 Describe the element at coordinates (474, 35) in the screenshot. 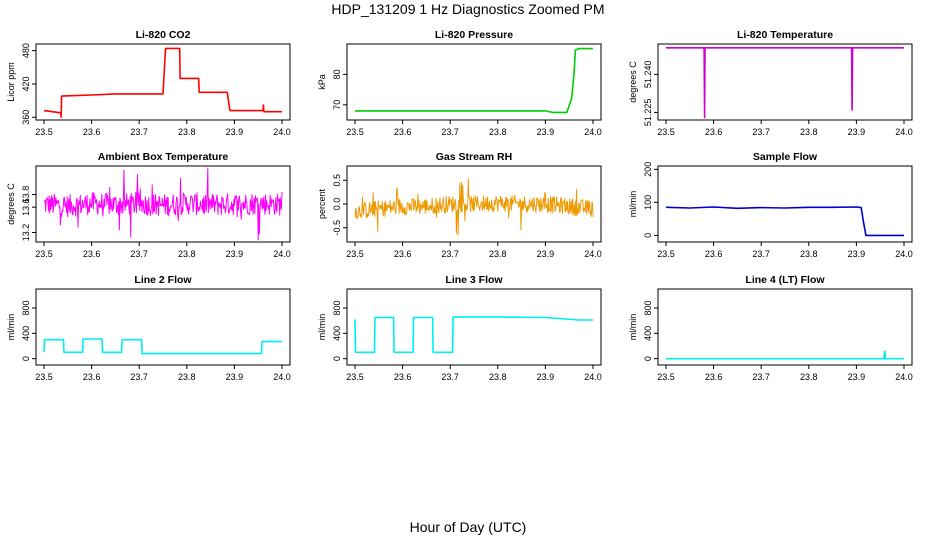

I see `panel-title: Li-820 Pressure` at that location.